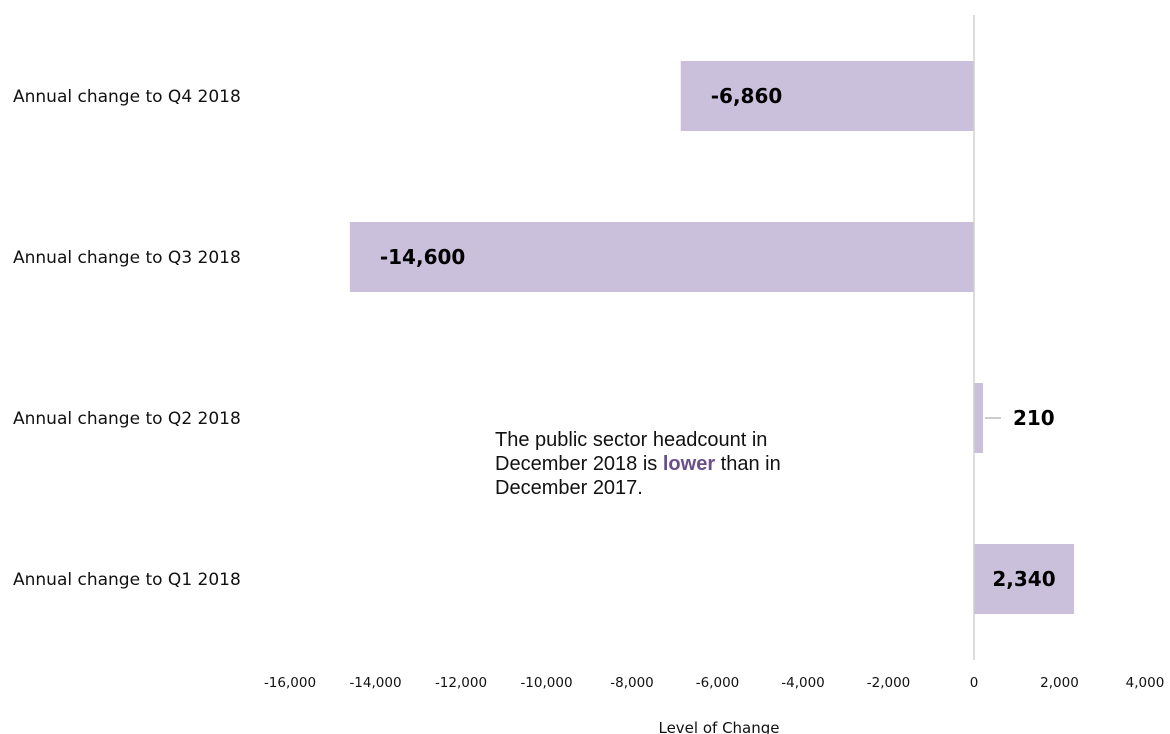 The height and width of the screenshot is (734, 1170). What do you see at coordinates (546, 683) in the screenshot?
I see `x-tick-label: -10,000` at bounding box center [546, 683].